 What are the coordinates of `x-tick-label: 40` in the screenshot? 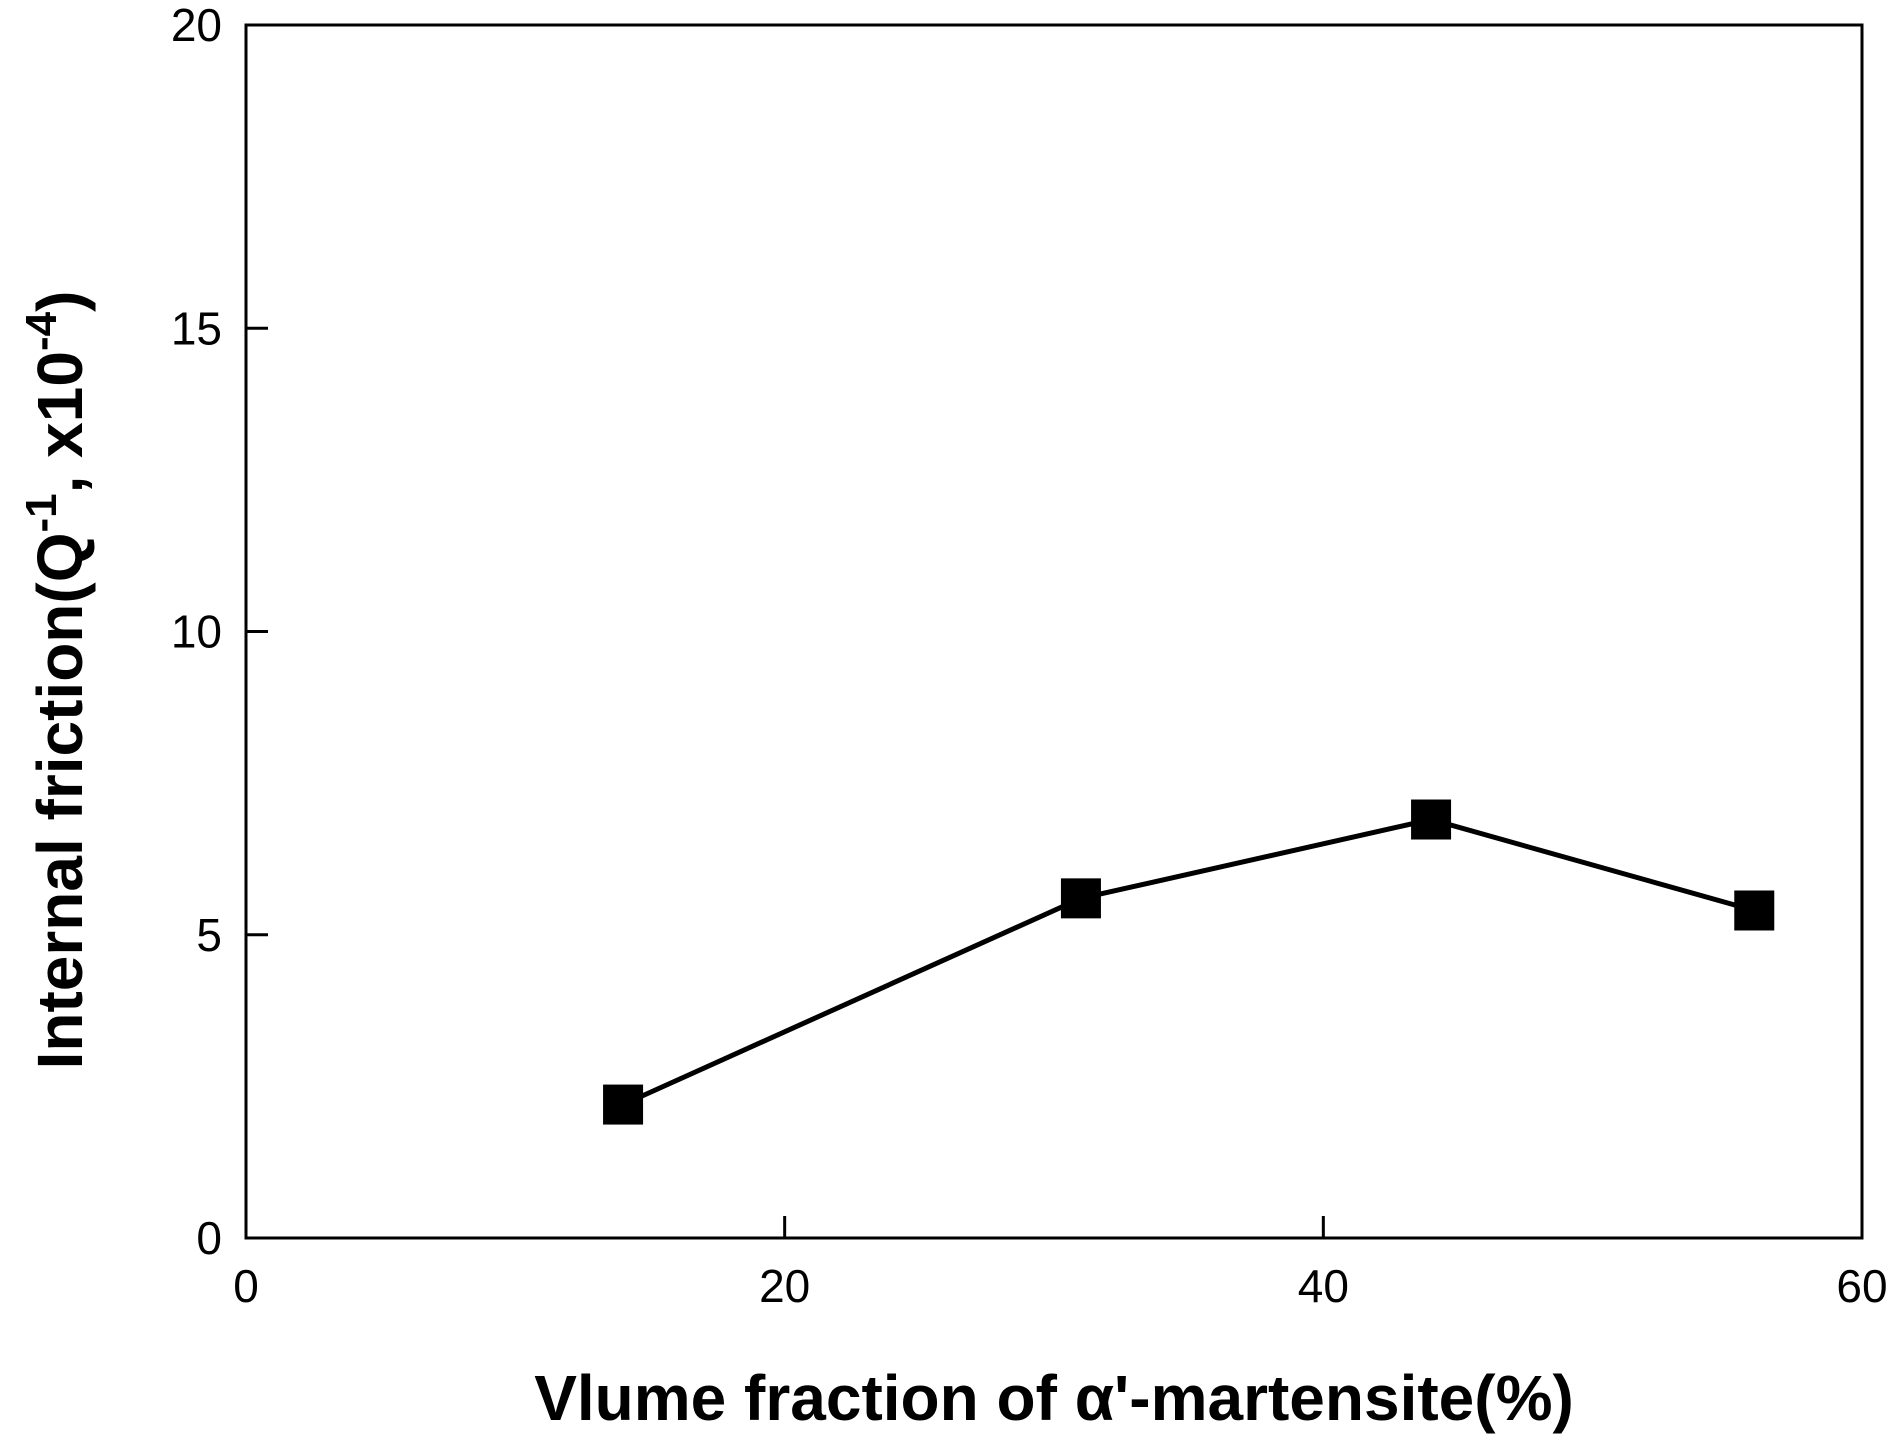 It's located at (1323, 1286).